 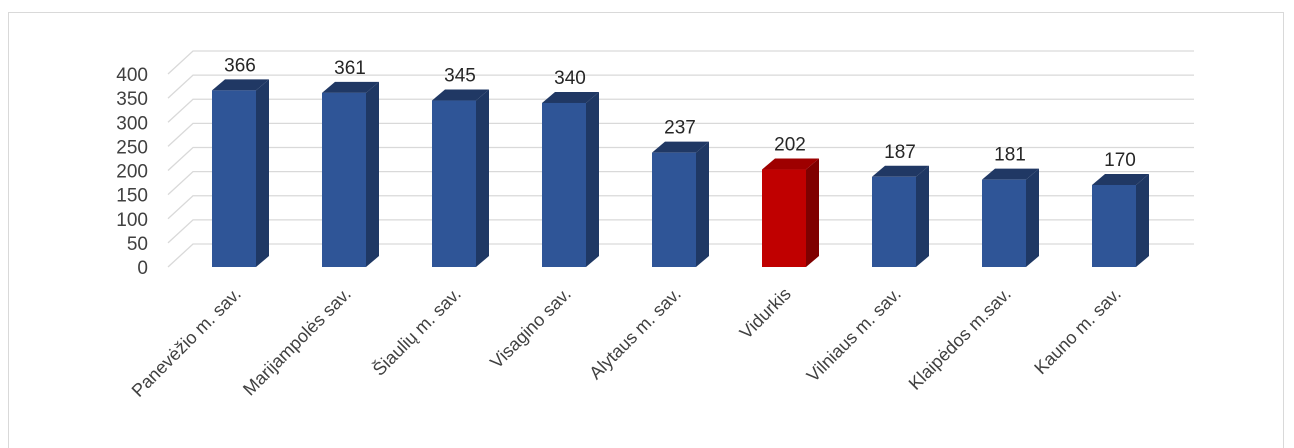 What do you see at coordinates (132, 75) in the screenshot?
I see `y-tick-label: 400` at bounding box center [132, 75].